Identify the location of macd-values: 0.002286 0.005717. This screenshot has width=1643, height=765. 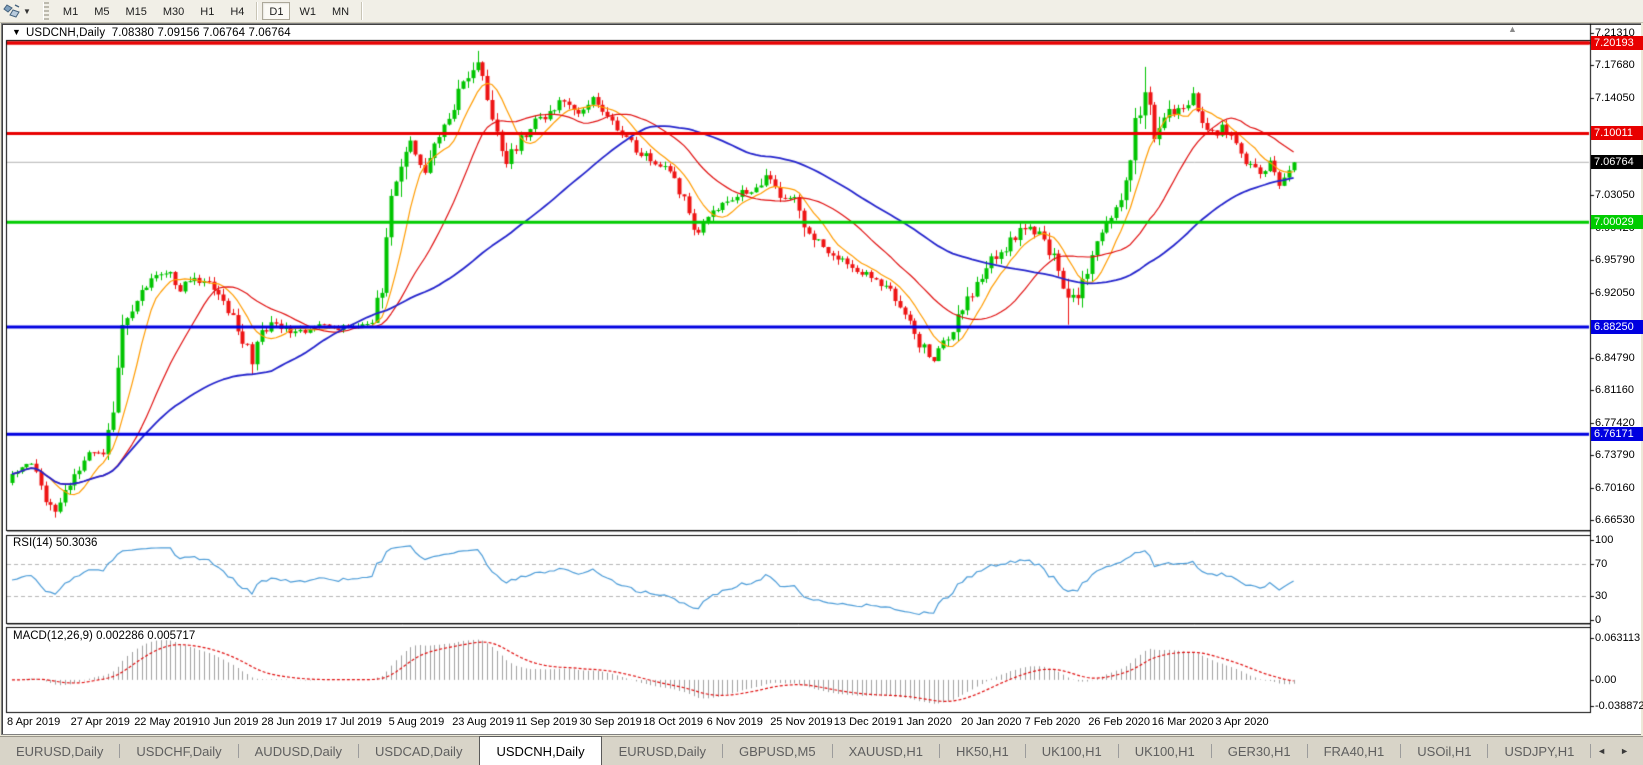
(146, 636).